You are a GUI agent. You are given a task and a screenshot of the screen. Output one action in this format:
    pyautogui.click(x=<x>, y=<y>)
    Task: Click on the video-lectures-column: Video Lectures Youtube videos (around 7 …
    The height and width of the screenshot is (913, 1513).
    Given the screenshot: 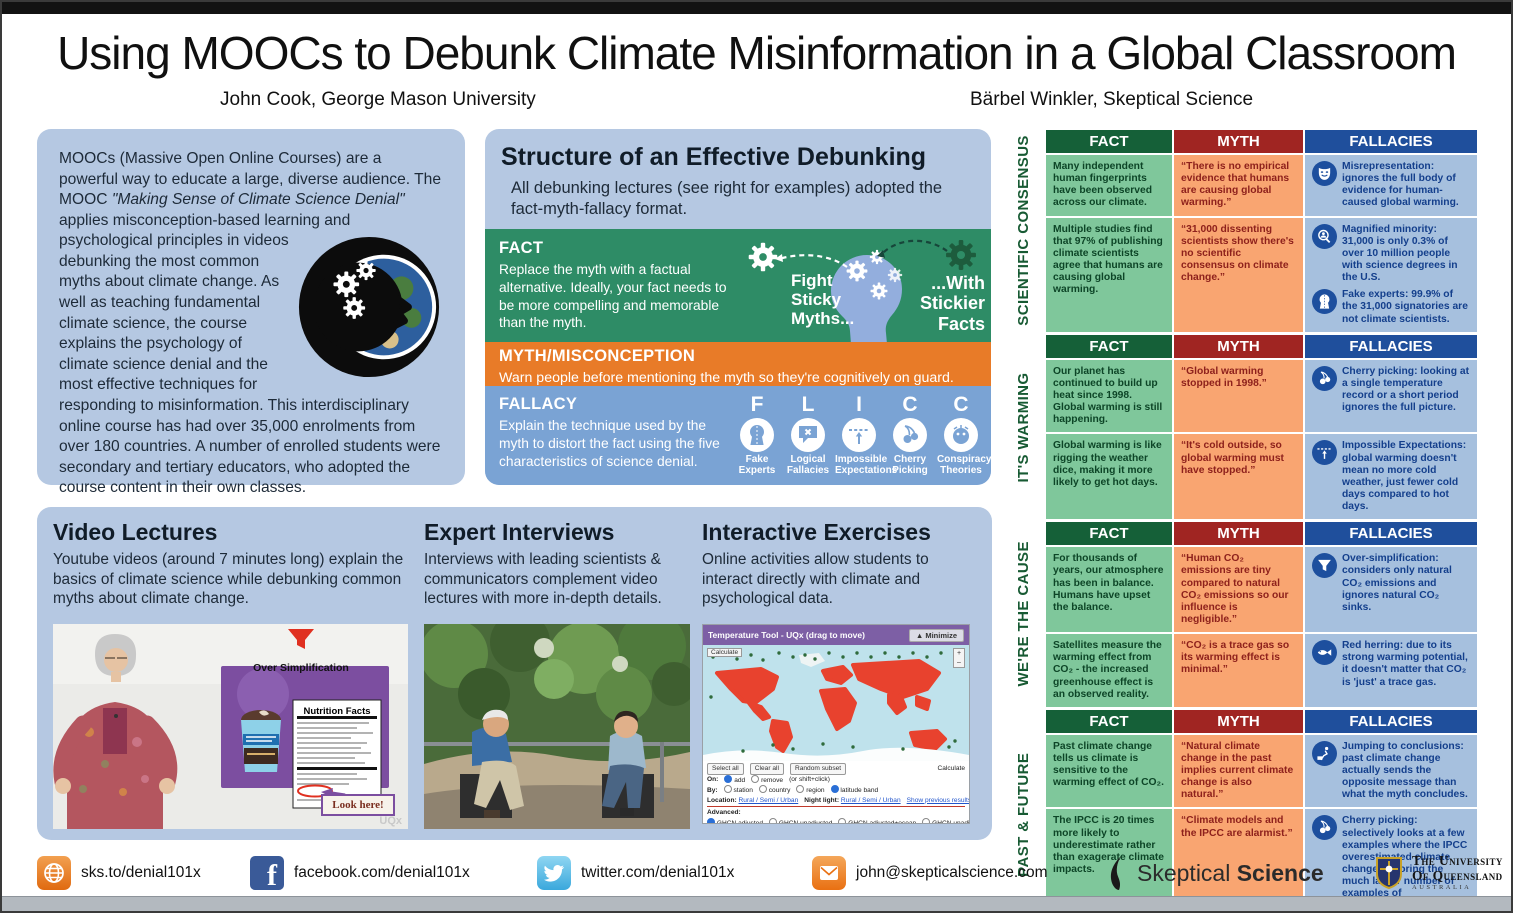 What is the action you would take?
    pyautogui.click(x=234, y=564)
    